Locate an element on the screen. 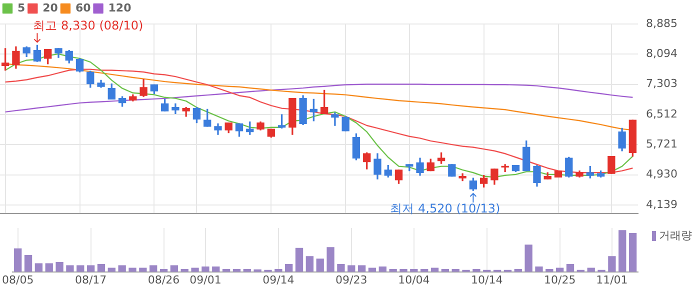  legend-label: 5 is located at coordinates (22, 7).